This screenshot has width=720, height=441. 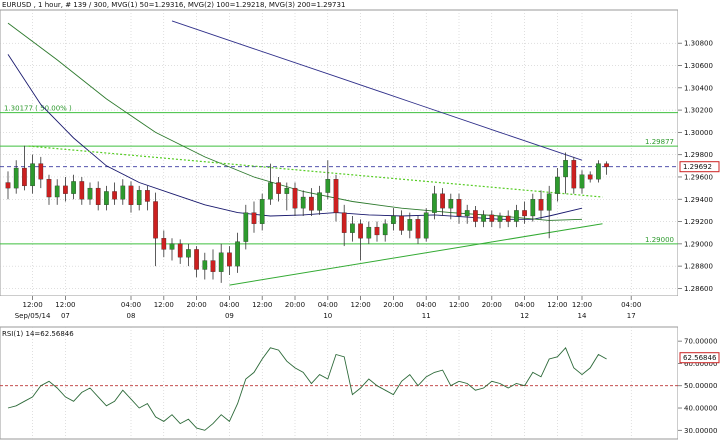 I want to click on date-label: 12, so click(x=524, y=316).